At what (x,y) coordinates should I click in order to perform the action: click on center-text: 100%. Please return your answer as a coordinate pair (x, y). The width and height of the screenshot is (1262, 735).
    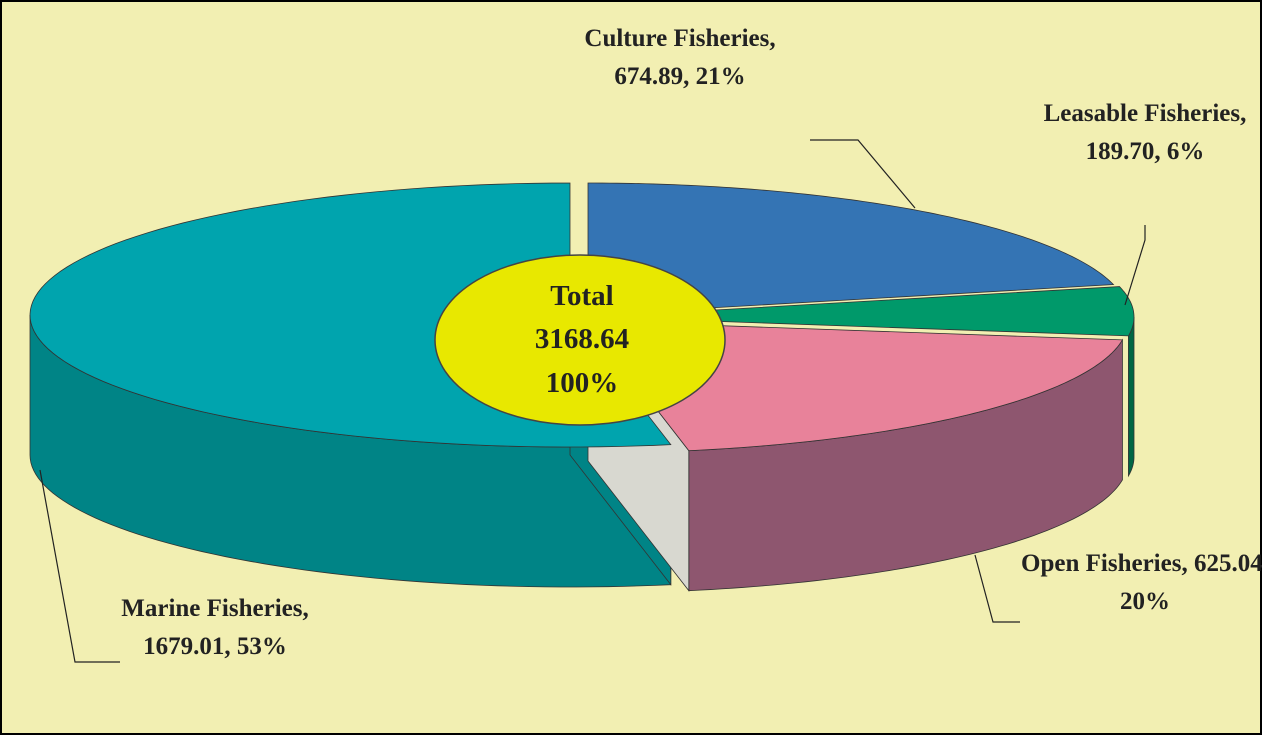
    Looking at the image, I should click on (582, 383).